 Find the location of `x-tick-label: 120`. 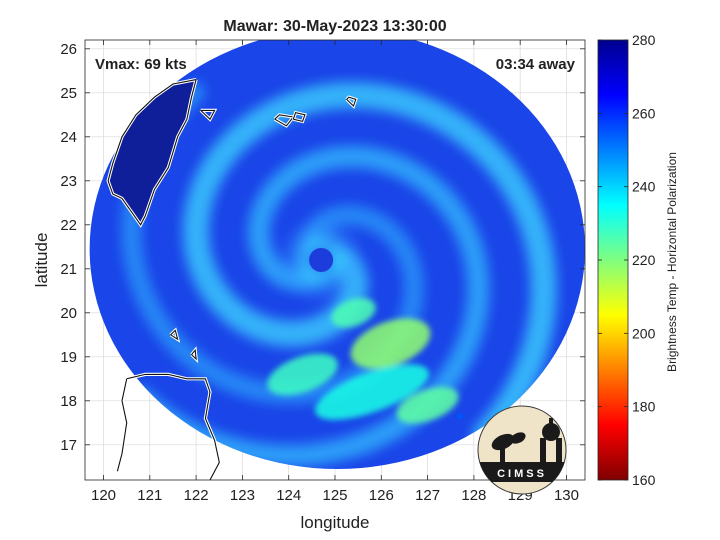

x-tick-label: 120 is located at coordinates (103, 495).